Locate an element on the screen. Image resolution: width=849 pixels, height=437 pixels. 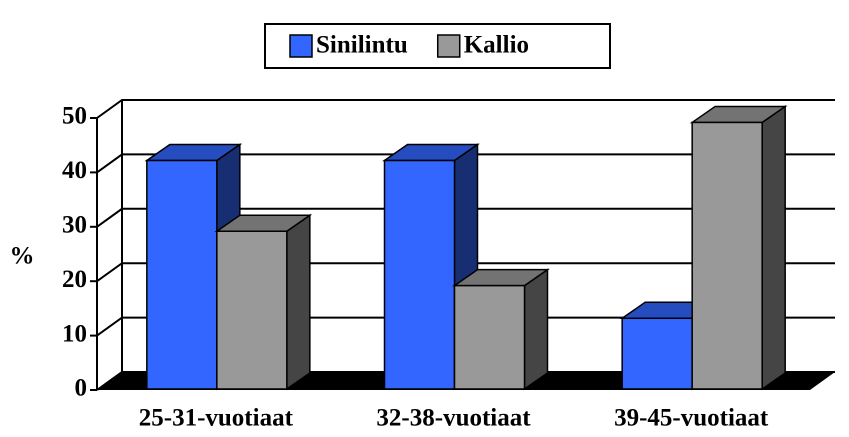
legend-label: Sinilintu is located at coordinates (362, 45).